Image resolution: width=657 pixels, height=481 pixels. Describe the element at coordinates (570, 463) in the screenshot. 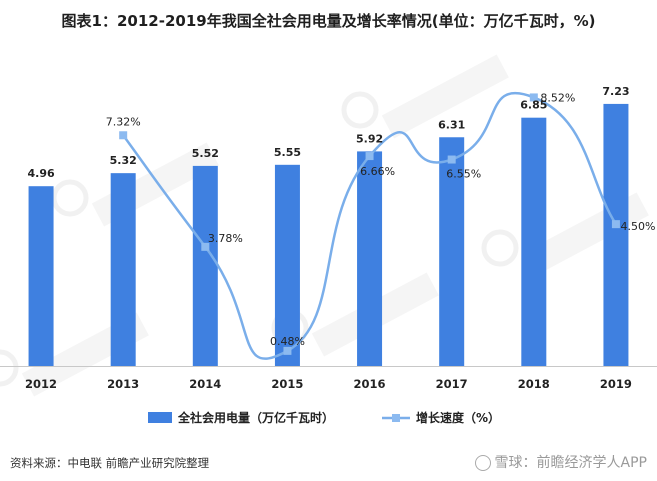

I see `watermark-text: 雪球：前瞻经济学人APP` at that location.